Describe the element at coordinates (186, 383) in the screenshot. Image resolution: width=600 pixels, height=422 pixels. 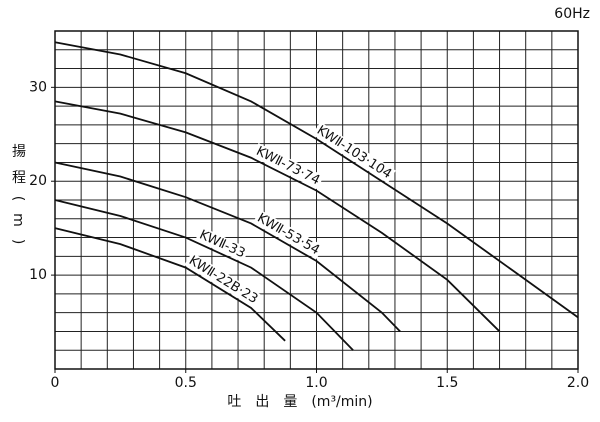
I see `x-tick-label: 0.5` at that location.